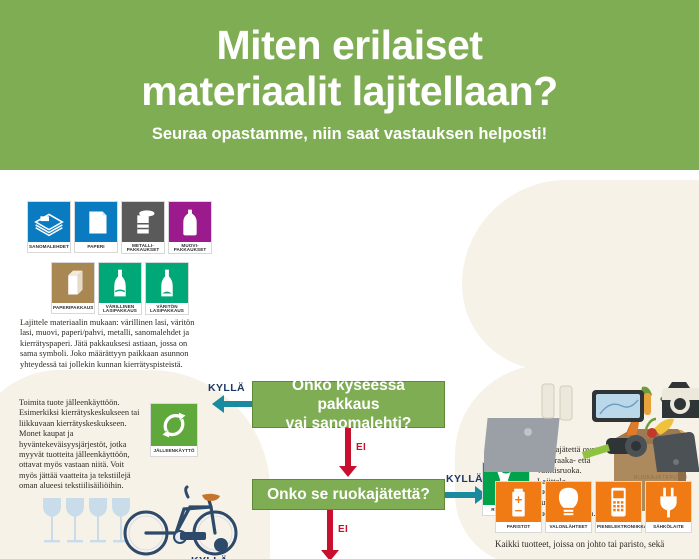 This screenshot has width=699, height=559. Describe the element at coordinates (348, 395) in the screenshot. I see `question-1-line-1: Onko kyseessä pakkaus` at that location.